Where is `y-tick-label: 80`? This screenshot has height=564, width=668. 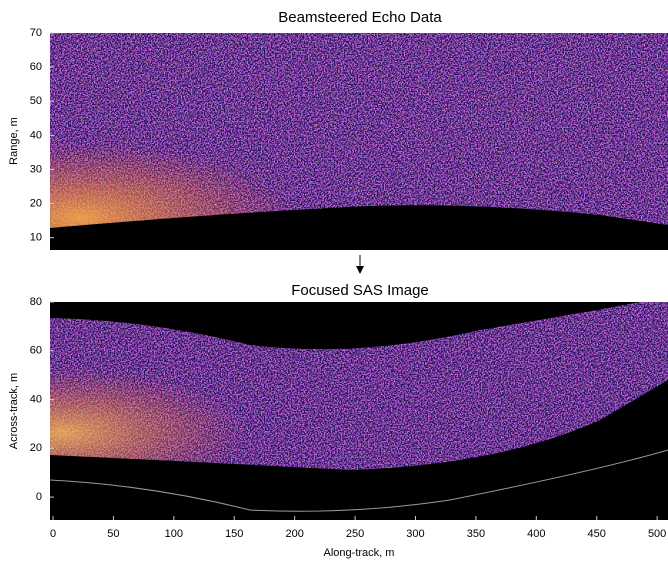
y-tick-label: 80 is located at coordinates (36, 302).